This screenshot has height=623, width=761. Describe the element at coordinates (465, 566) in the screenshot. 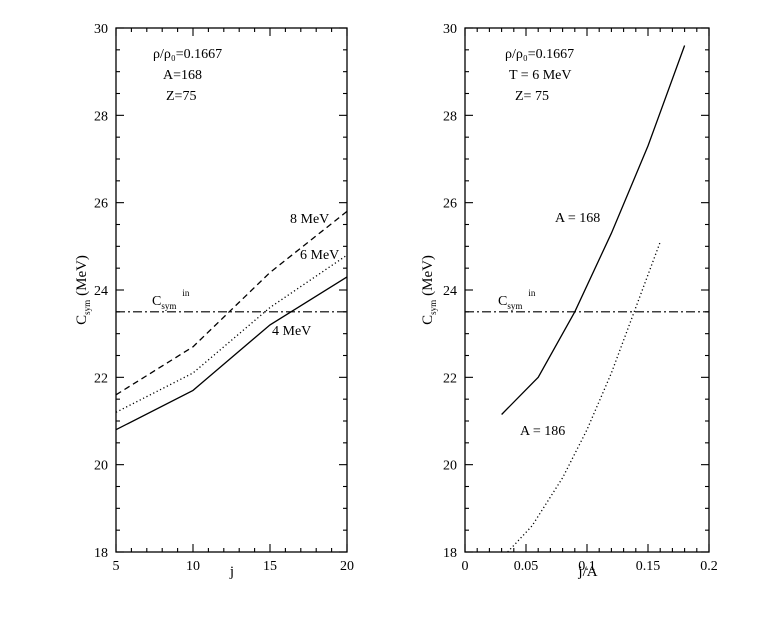

I see `x-tick-label: 0` at that location.